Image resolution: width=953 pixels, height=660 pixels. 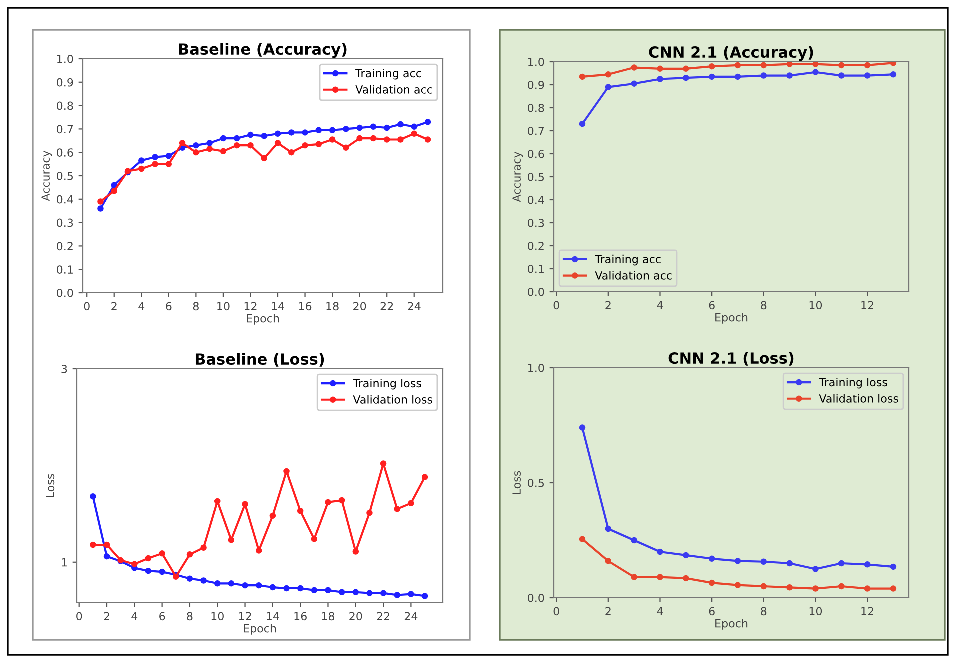 I want to click on y-tick-label: 1.0, so click(x=536, y=368).